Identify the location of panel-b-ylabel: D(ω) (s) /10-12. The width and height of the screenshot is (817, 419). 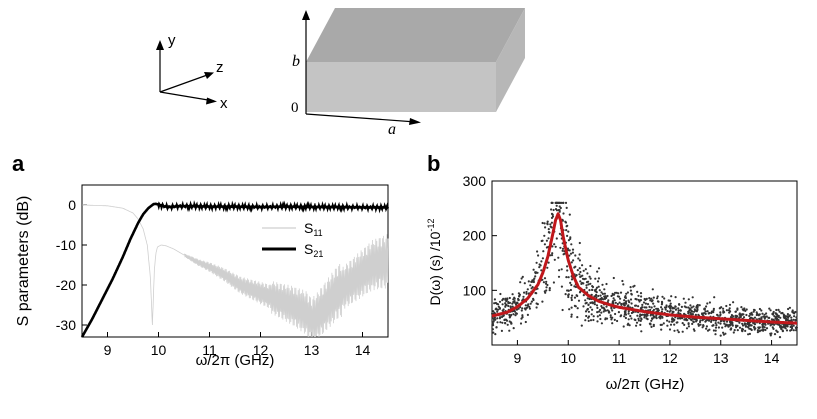
(434, 262).